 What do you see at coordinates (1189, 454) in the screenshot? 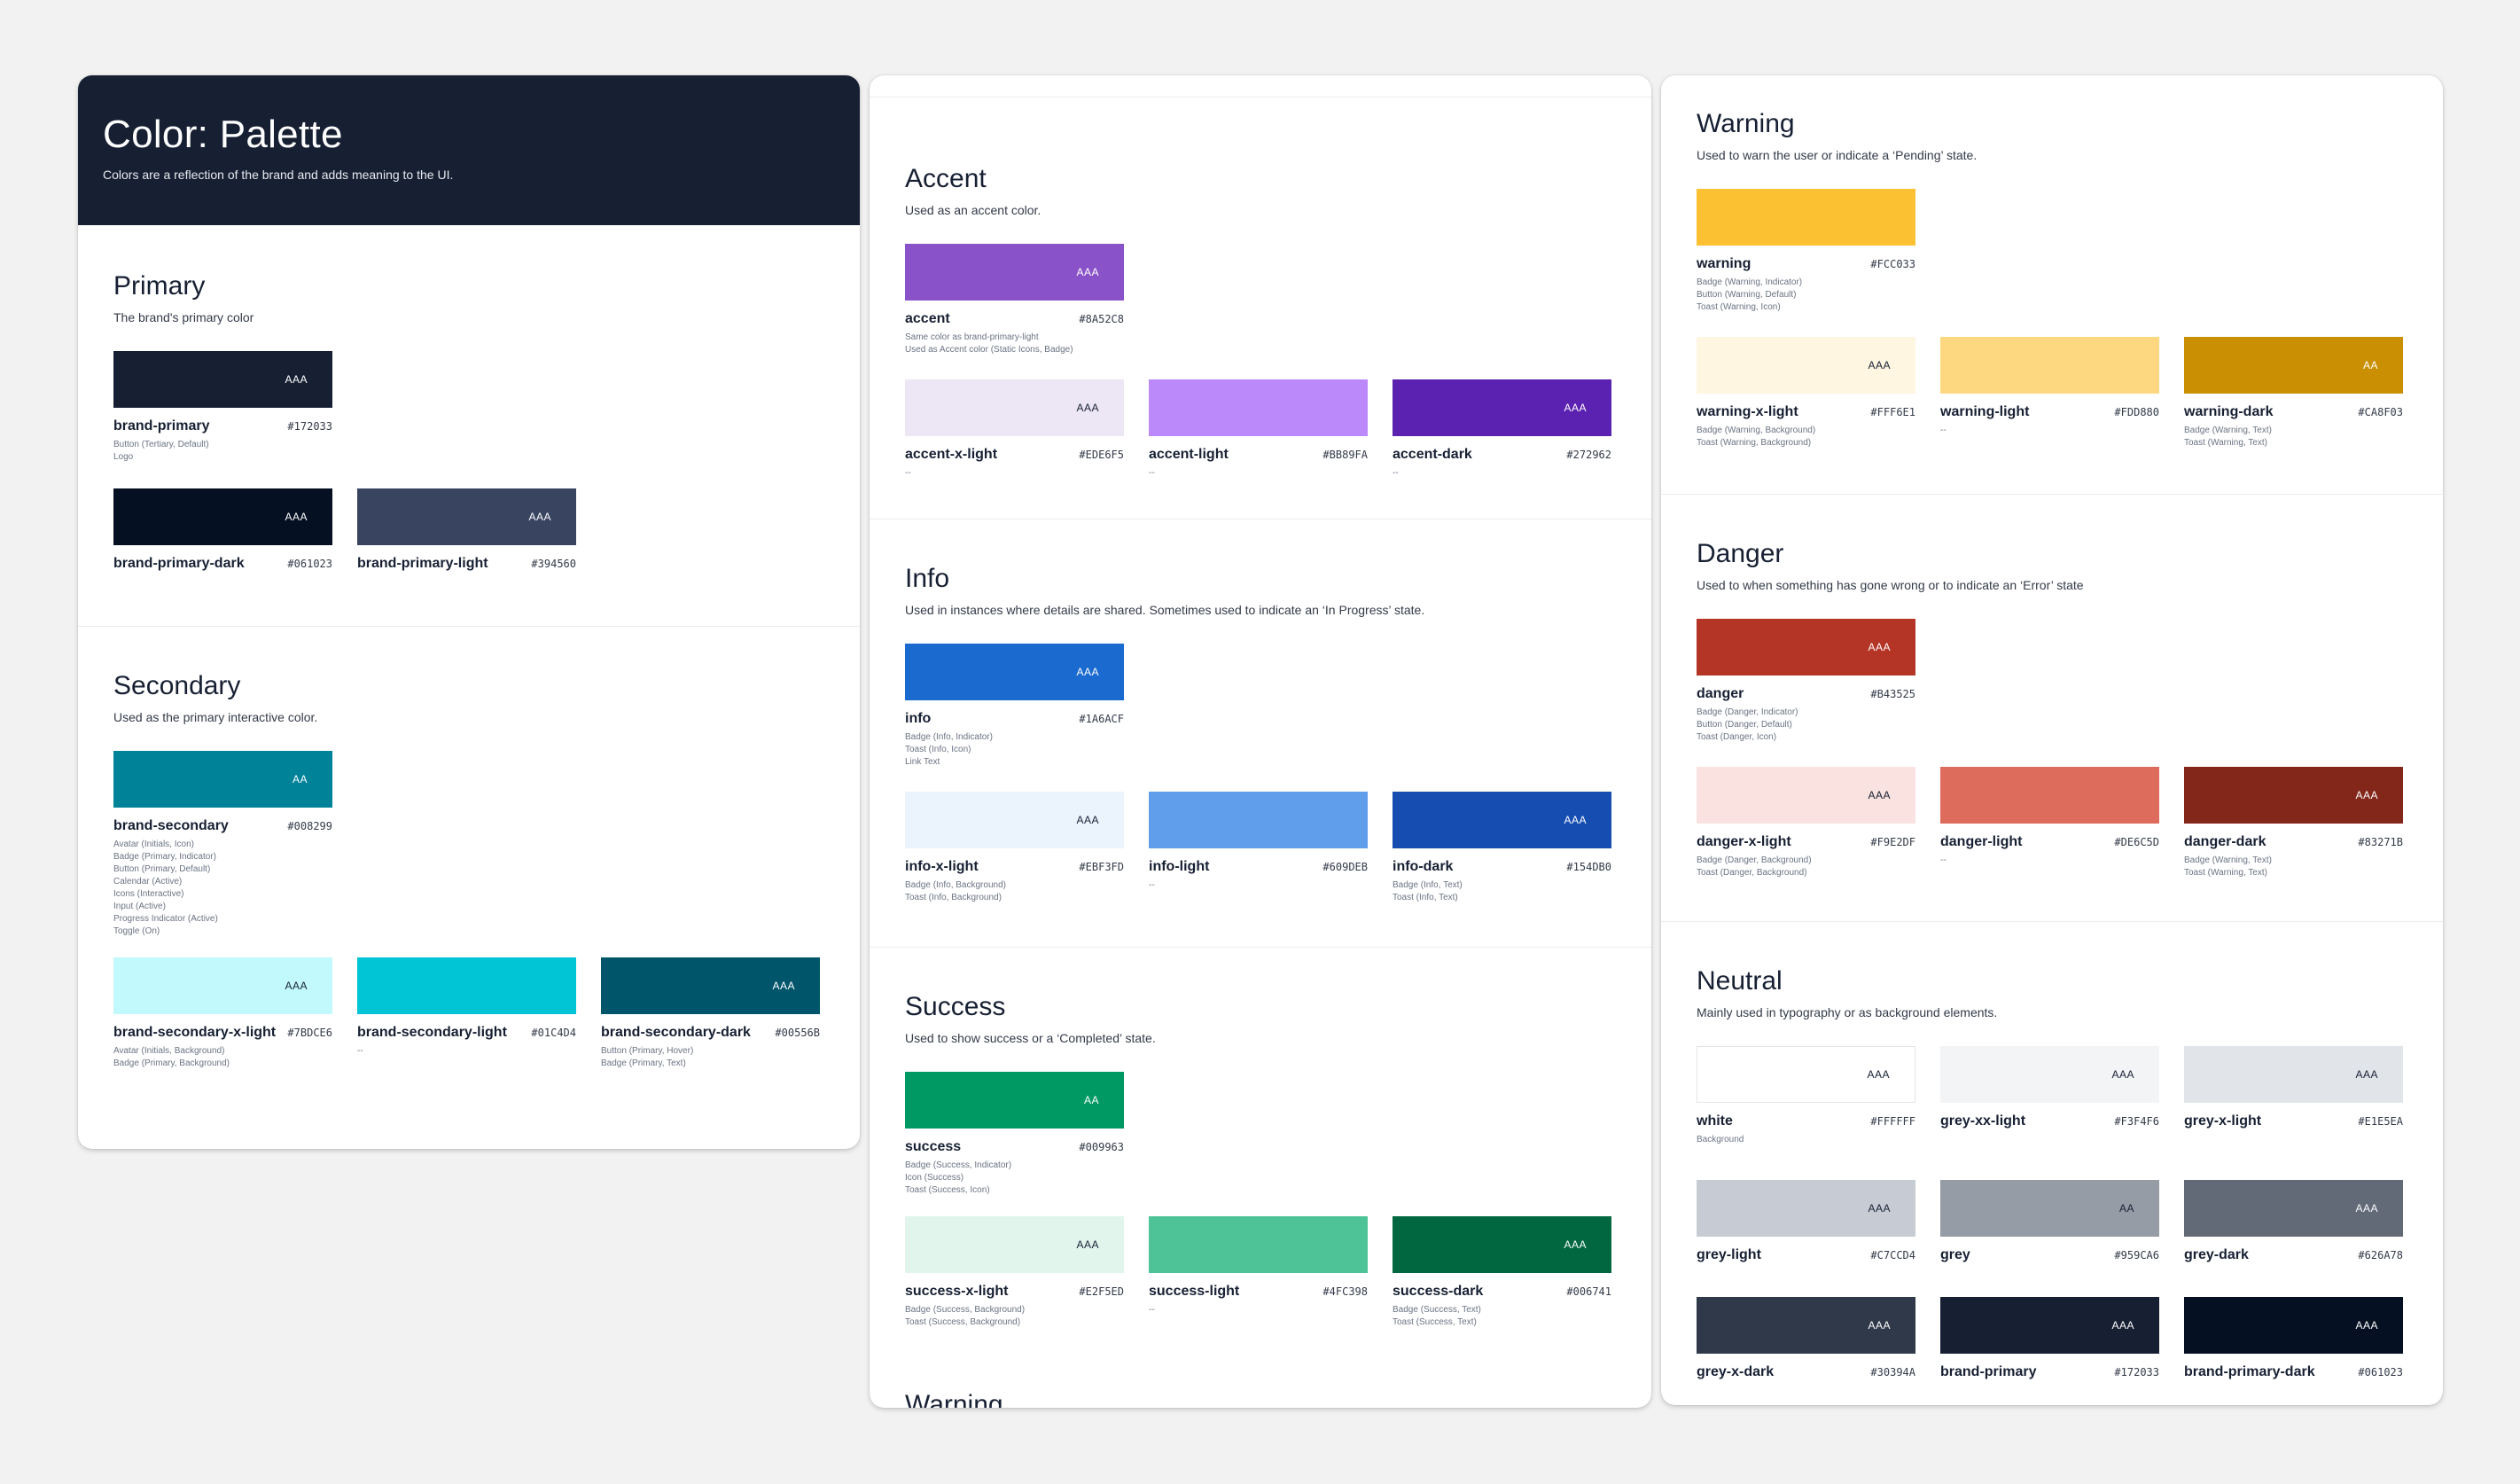
I see `color-token-name: accent-light` at bounding box center [1189, 454].